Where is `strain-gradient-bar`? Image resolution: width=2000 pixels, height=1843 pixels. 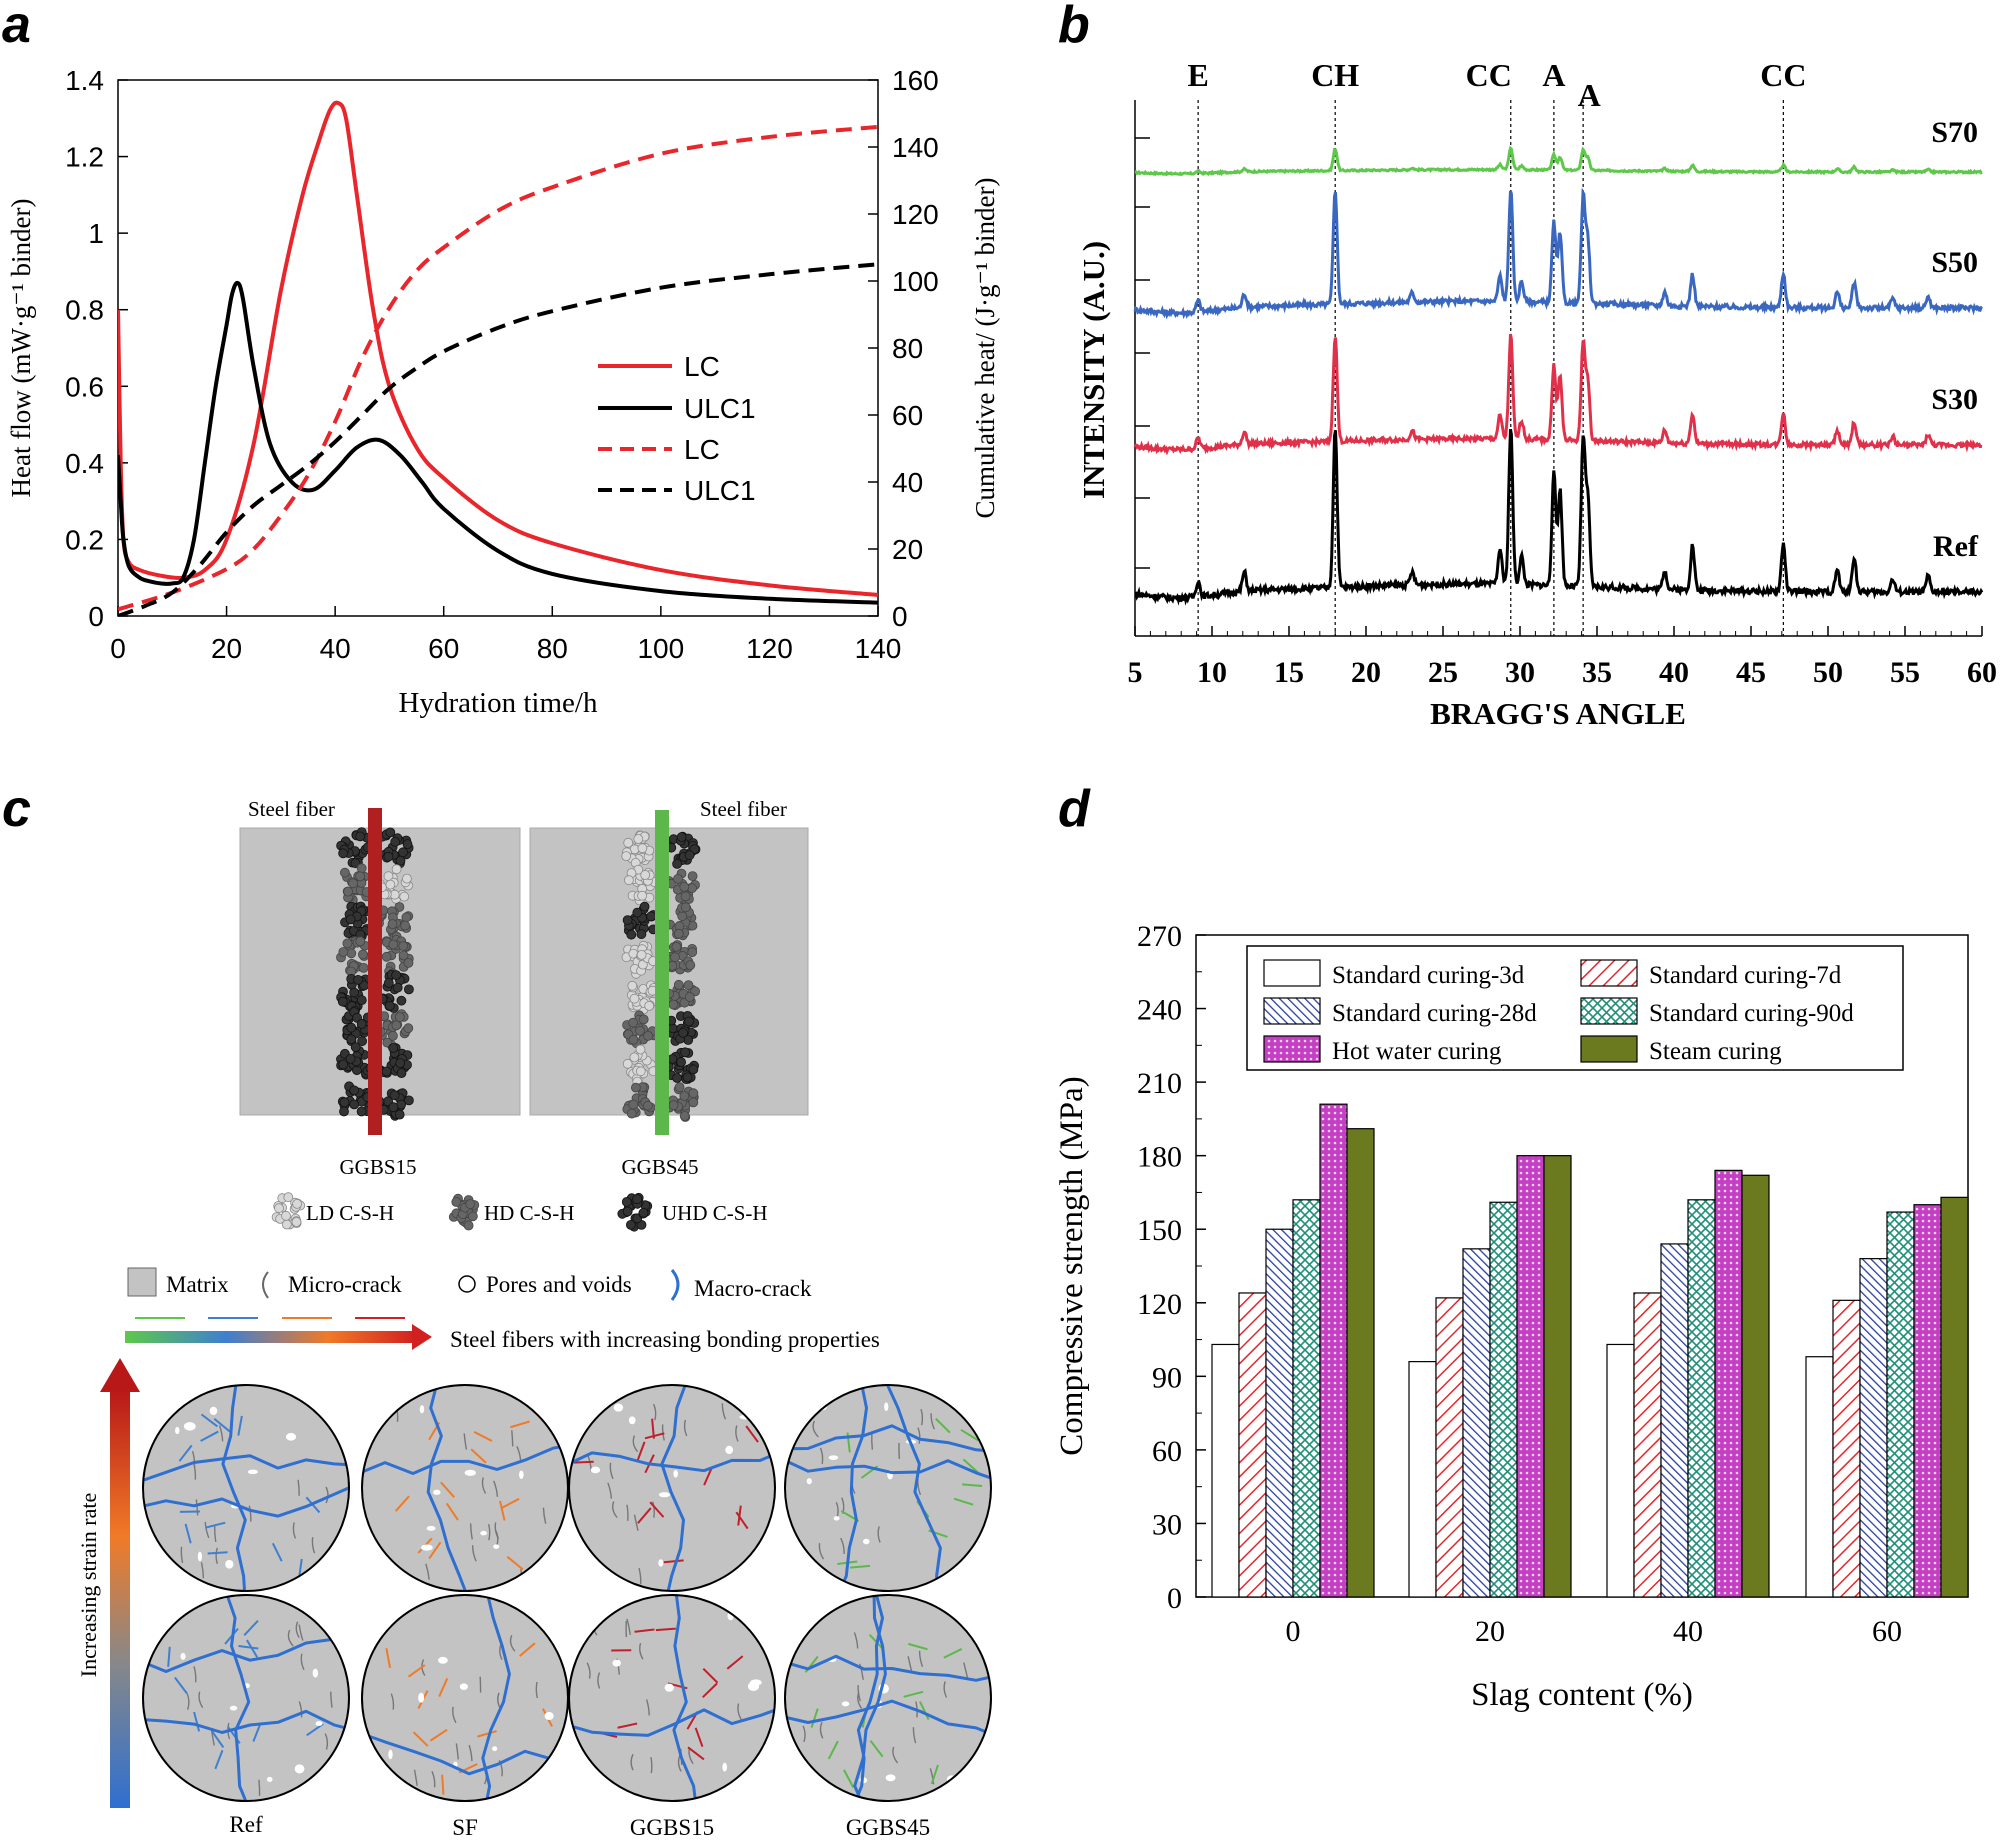 strain-gradient-bar is located at coordinates (120, 1599).